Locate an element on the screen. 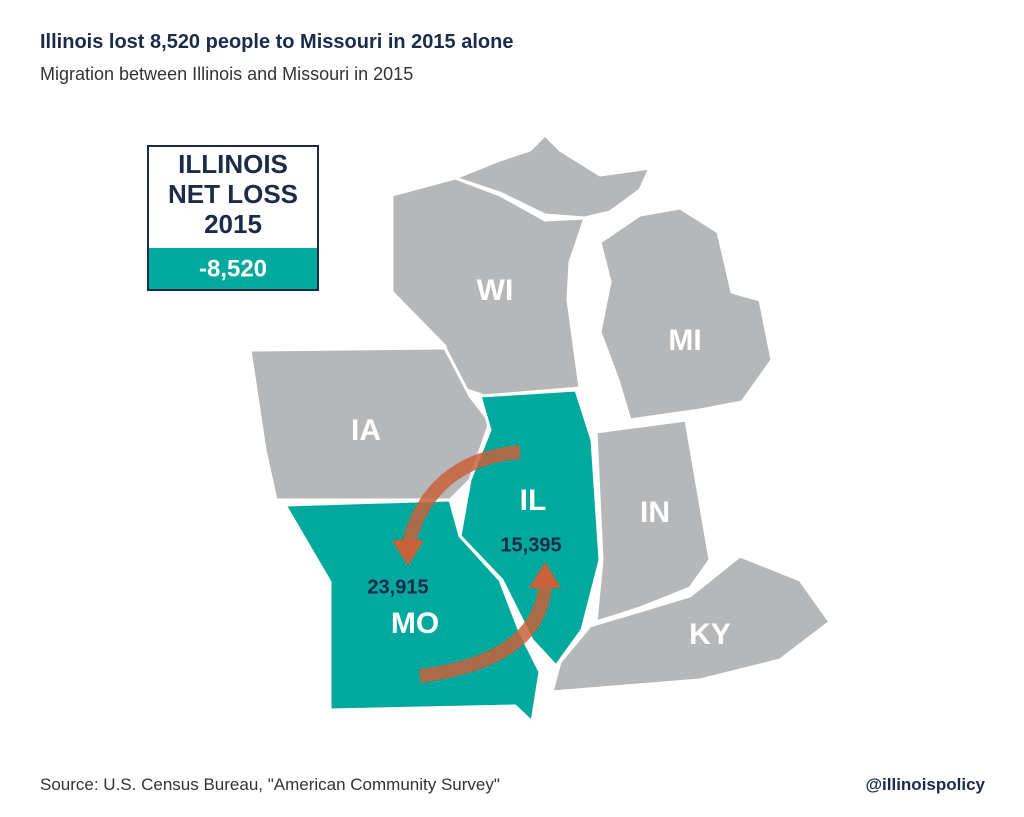 The width and height of the screenshot is (1024, 817). callout-line: 2015 is located at coordinates (233, 224).